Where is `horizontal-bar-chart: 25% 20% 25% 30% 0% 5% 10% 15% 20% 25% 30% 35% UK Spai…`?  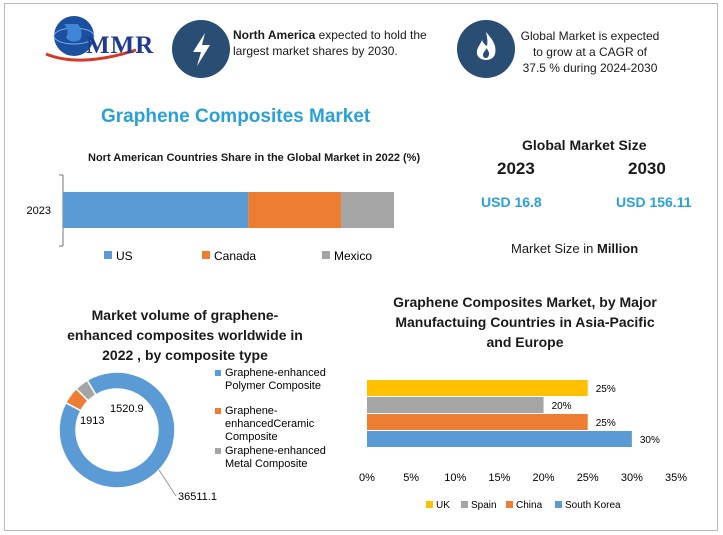
horizontal-bar-chart: 25% 20% 25% 30% 0% 5% 10% 15% 20% 25% 30% 35% UK Spai… is located at coordinates (523, 445).